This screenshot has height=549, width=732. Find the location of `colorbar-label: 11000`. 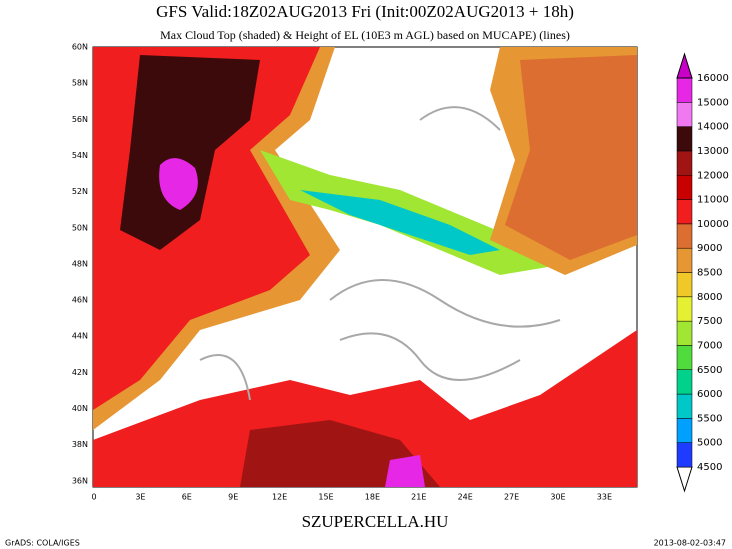

colorbar-label: 11000 is located at coordinates (713, 200).